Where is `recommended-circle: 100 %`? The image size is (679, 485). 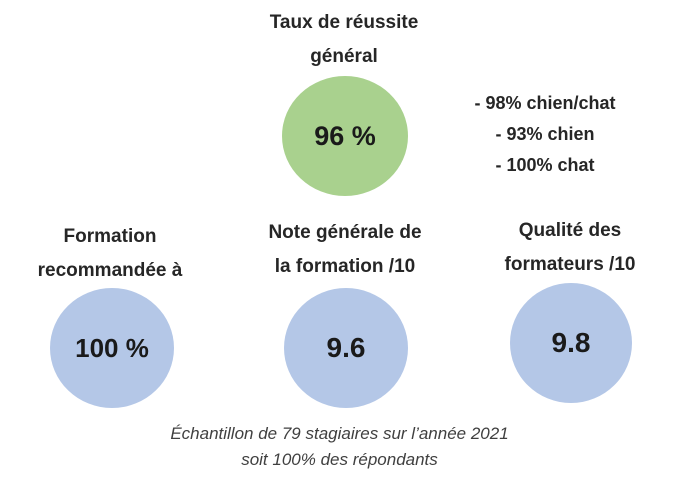
recommended-circle: 100 % is located at coordinates (112, 348).